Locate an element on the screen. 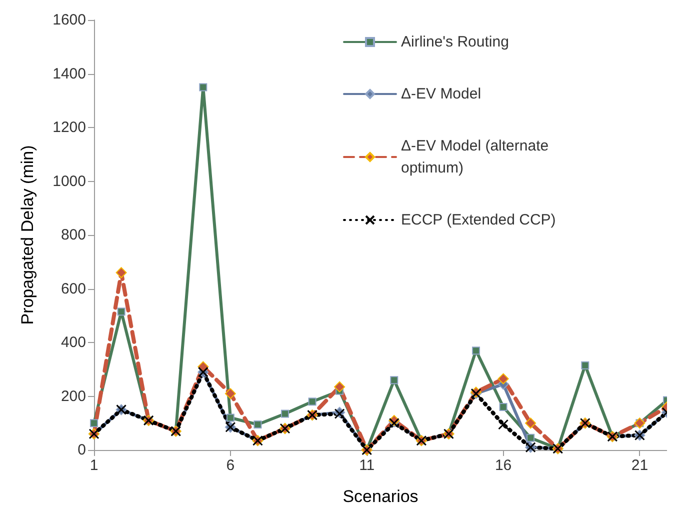 The width and height of the screenshot is (675, 521). legend-label: Δ-EV Model is located at coordinates (441, 94).